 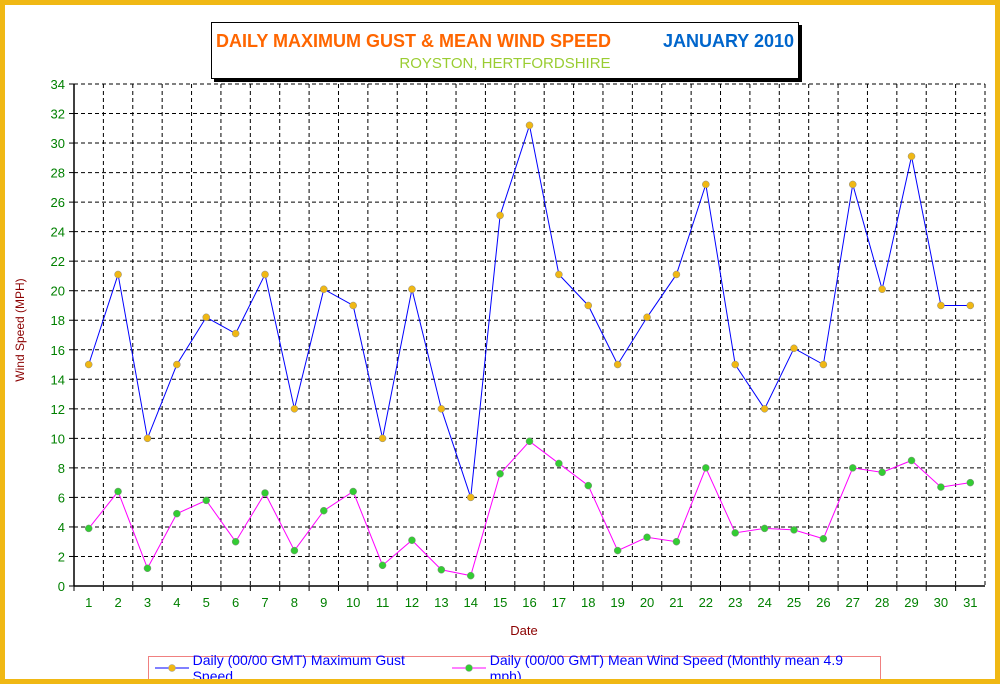 I want to click on legend-item-gust: Daily (00/00 GMT) Maximum Gust Speed, so click(x=300, y=668).